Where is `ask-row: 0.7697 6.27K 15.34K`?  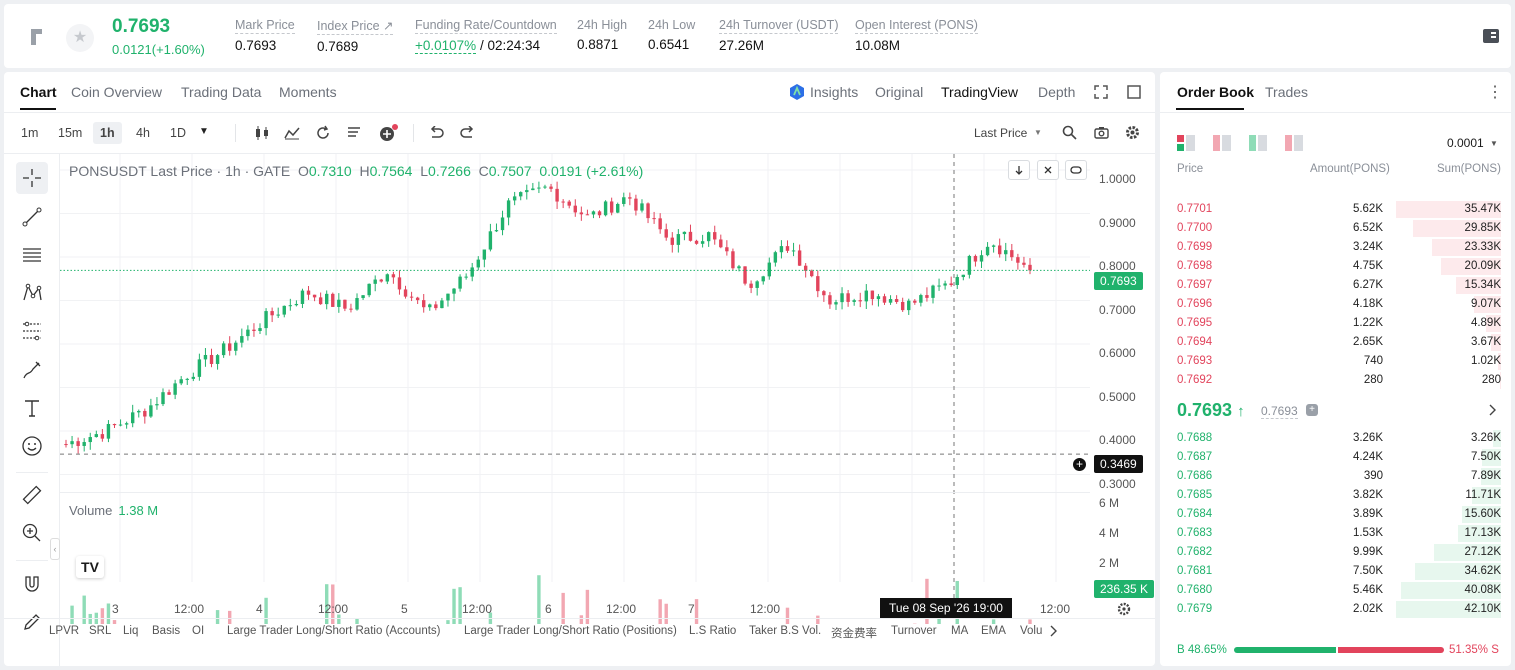 ask-row: 0.7697 6.27K 15.34K is located at coordinates (1335, 285).